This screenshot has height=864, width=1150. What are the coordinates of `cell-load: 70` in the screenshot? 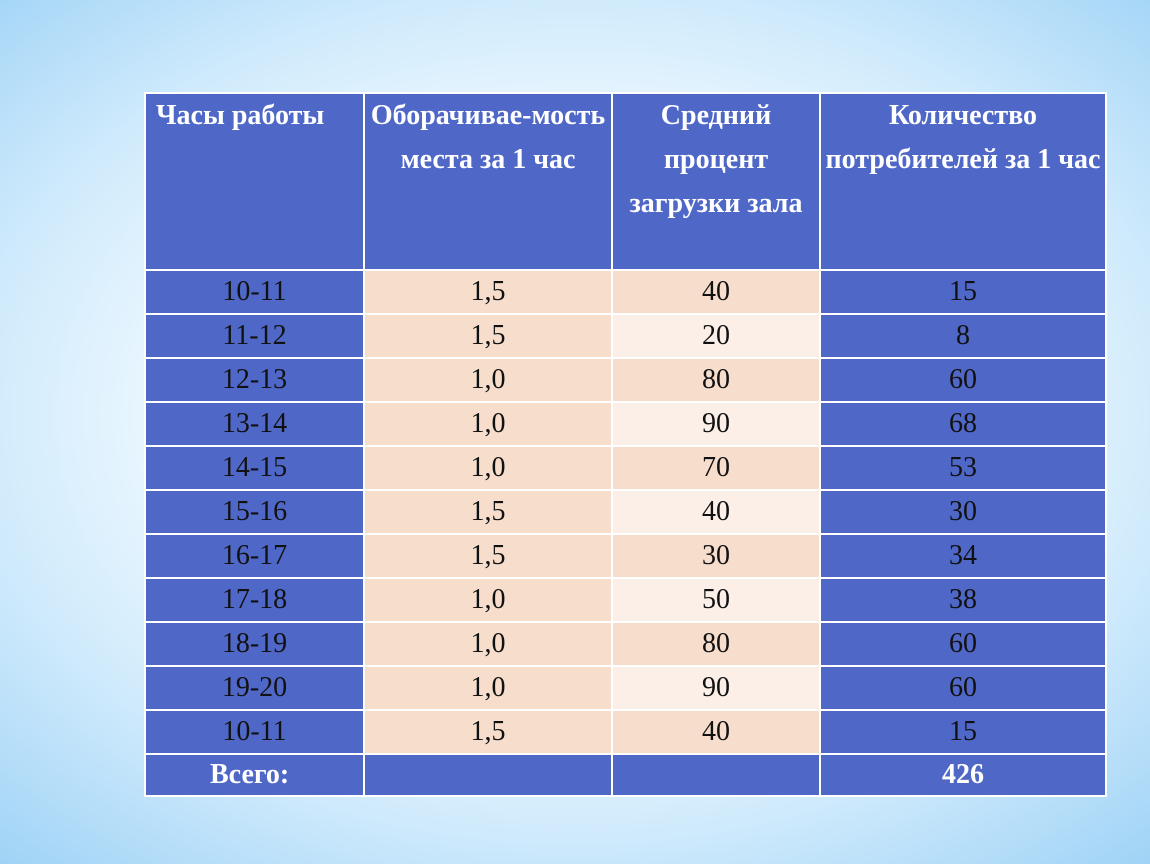 It's located at (716, 468).